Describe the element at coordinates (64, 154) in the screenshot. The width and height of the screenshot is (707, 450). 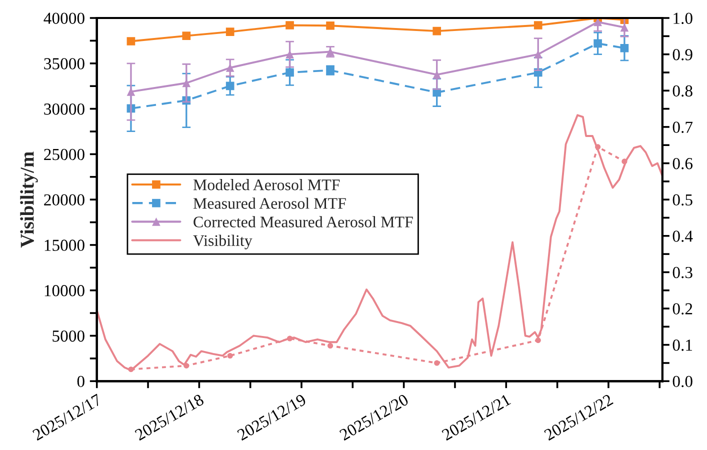
I see `y-tick-label: 25000` at that location.